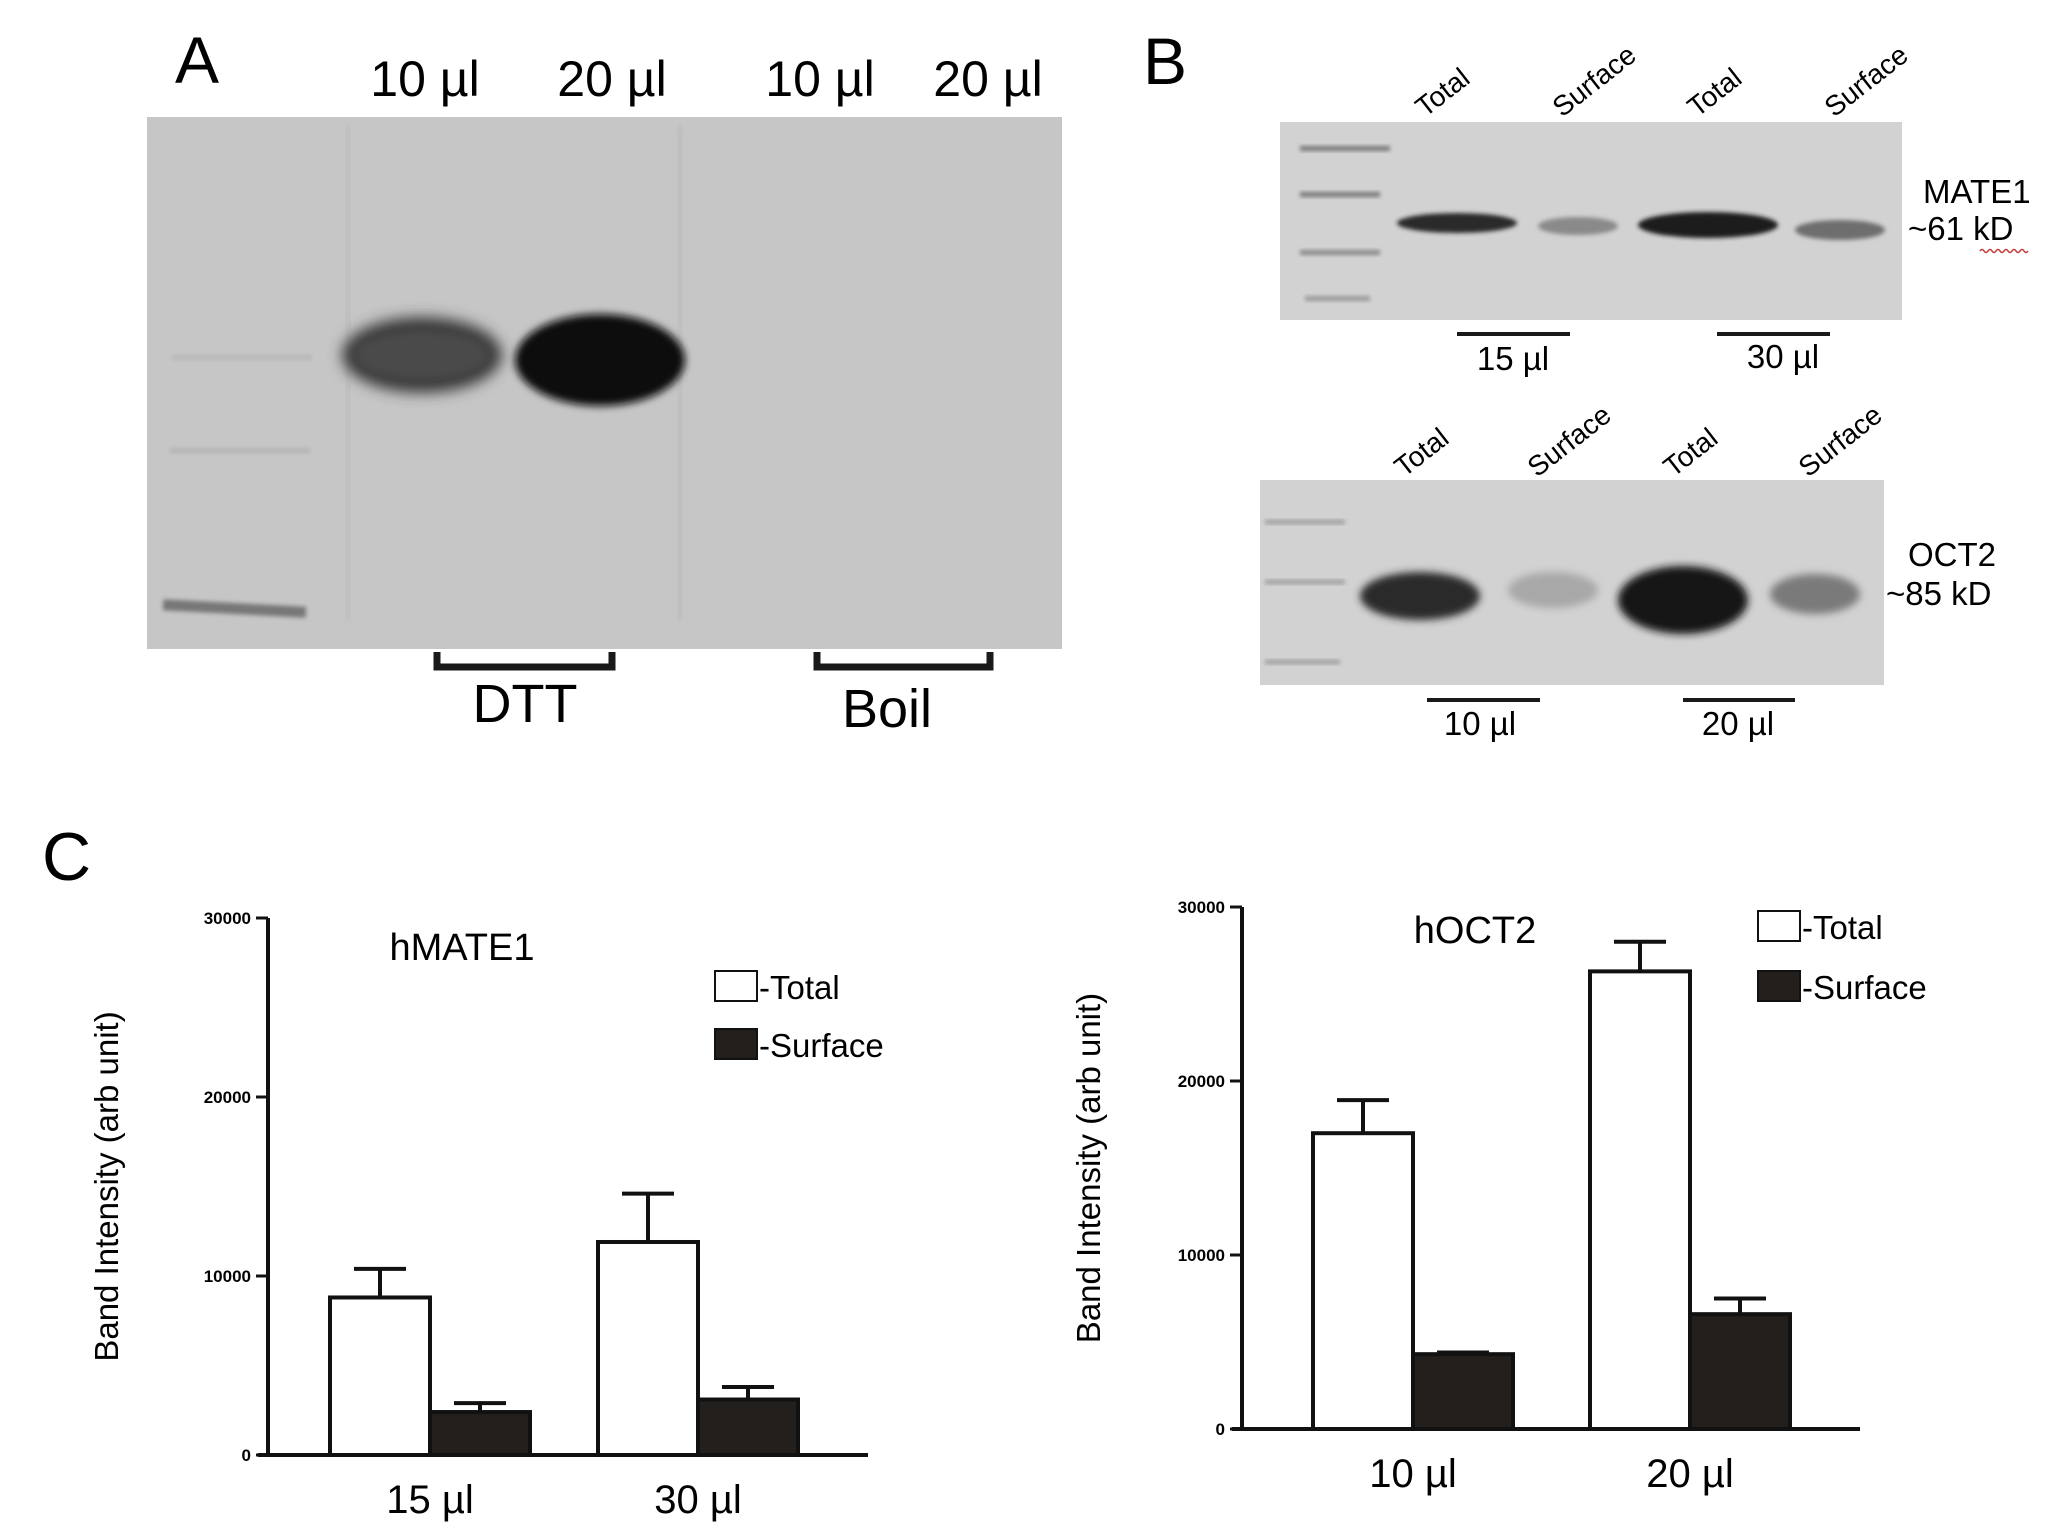 This screenshot has height=1524, width=2068. Describe the element at coordinates (1480, 723) in the screenshot. I see `oct2-group-label: 10 µl` at that location.